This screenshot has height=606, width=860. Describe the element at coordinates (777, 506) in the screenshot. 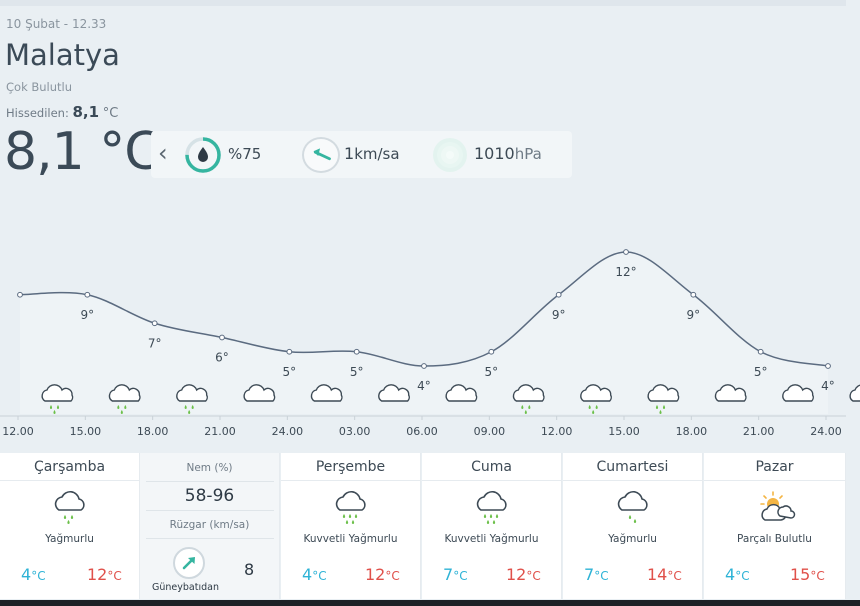

I see `partly-cloudy-icon` at that location.